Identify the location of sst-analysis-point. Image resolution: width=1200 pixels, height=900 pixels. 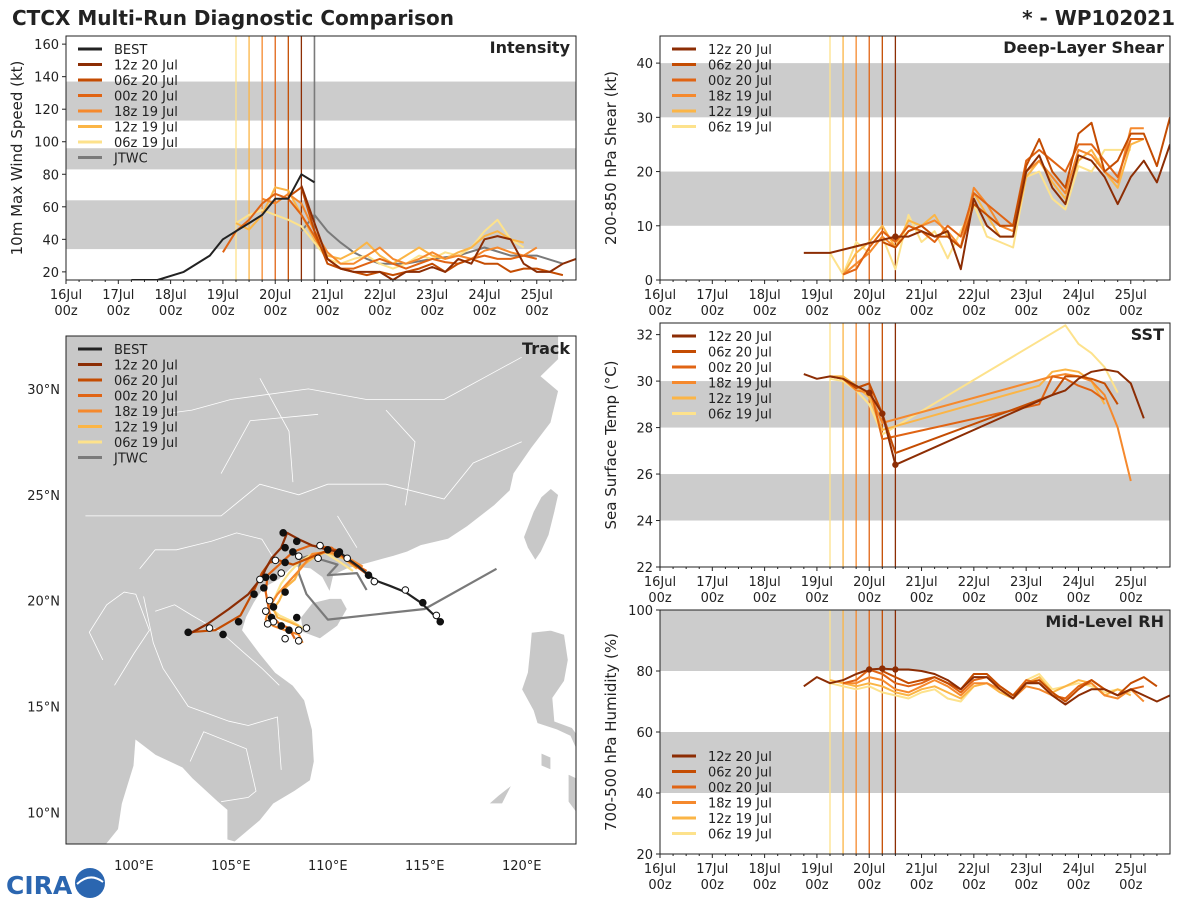
(882, 413).